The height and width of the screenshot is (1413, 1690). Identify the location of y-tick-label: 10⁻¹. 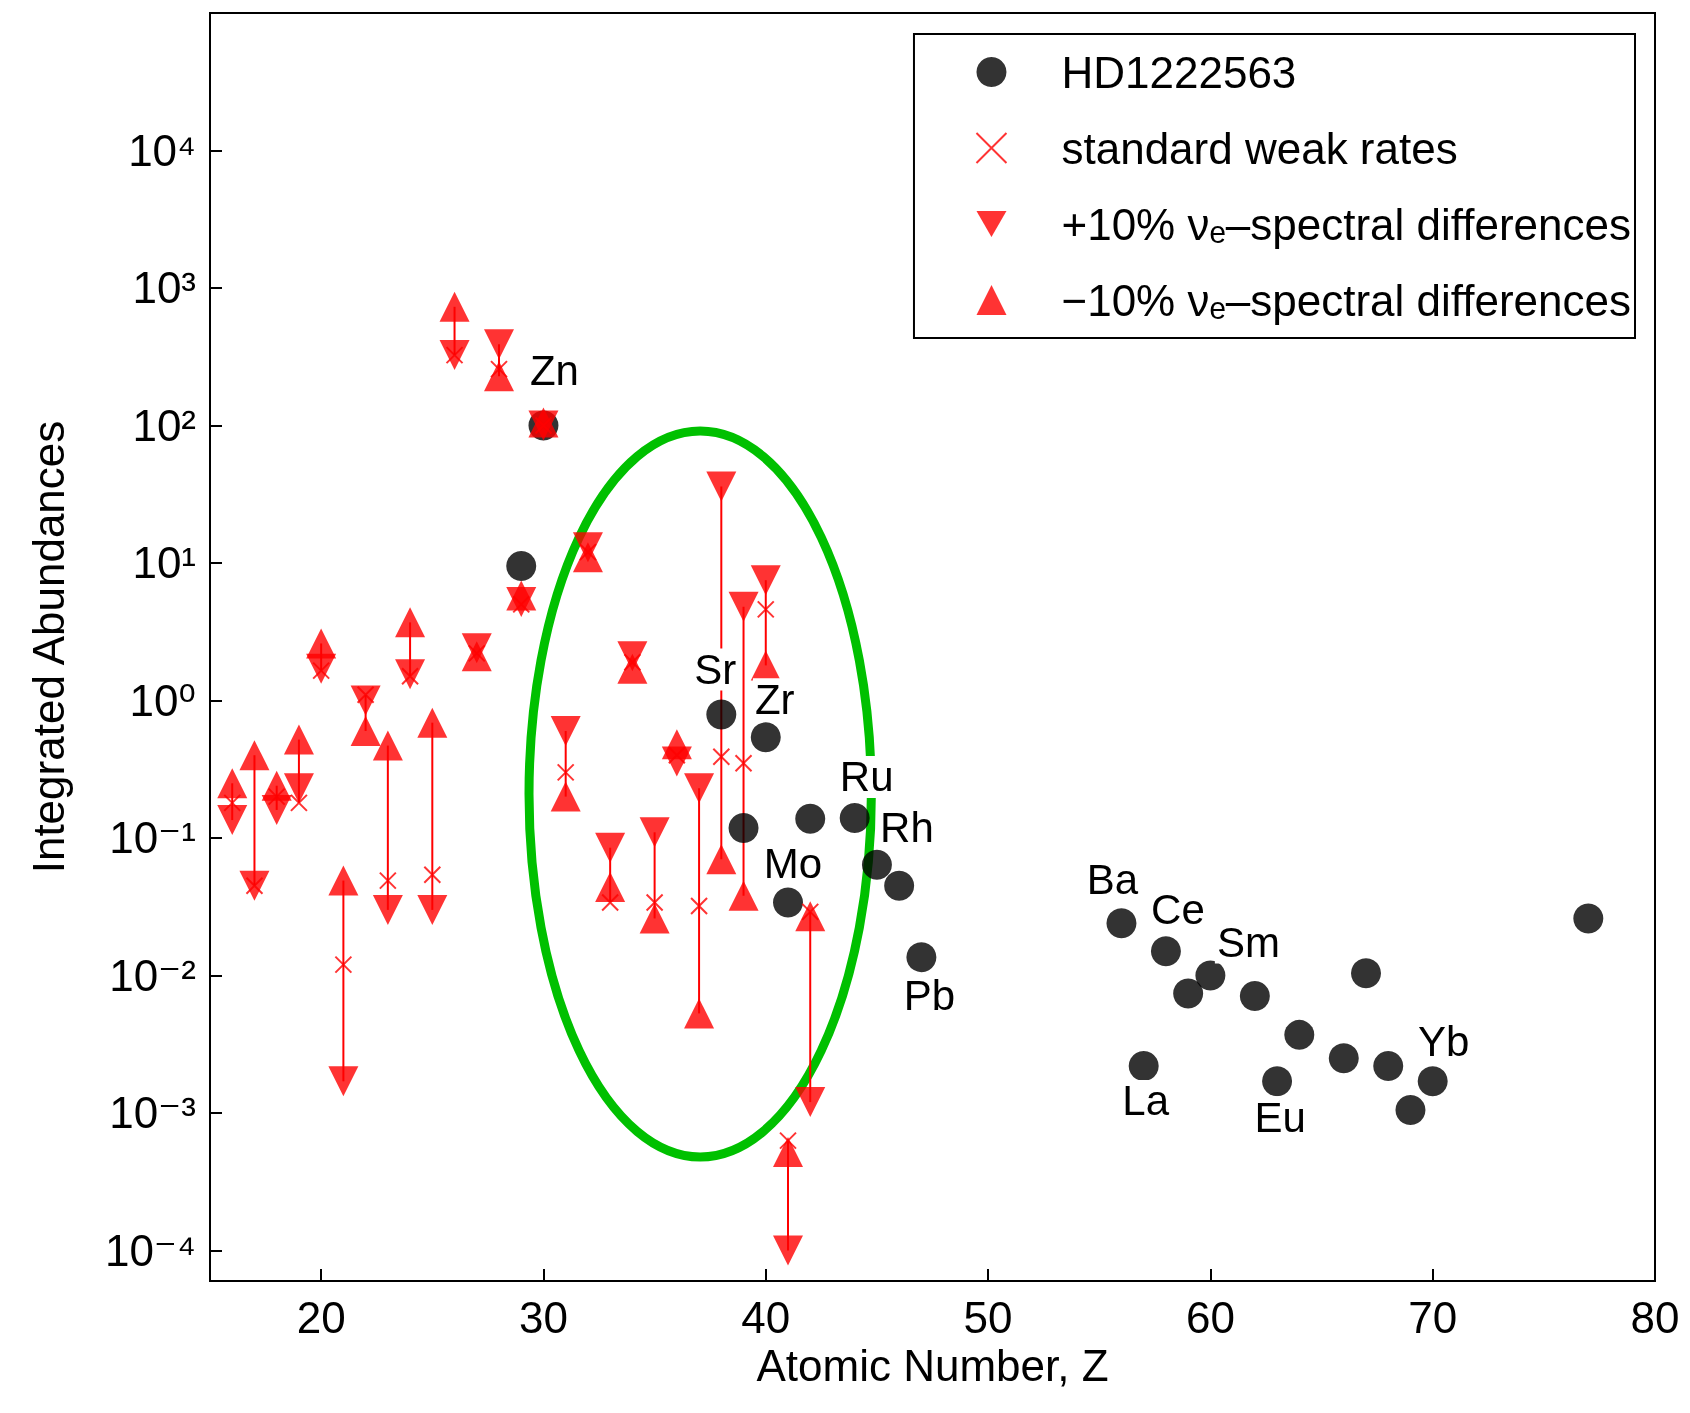
(152, 838).